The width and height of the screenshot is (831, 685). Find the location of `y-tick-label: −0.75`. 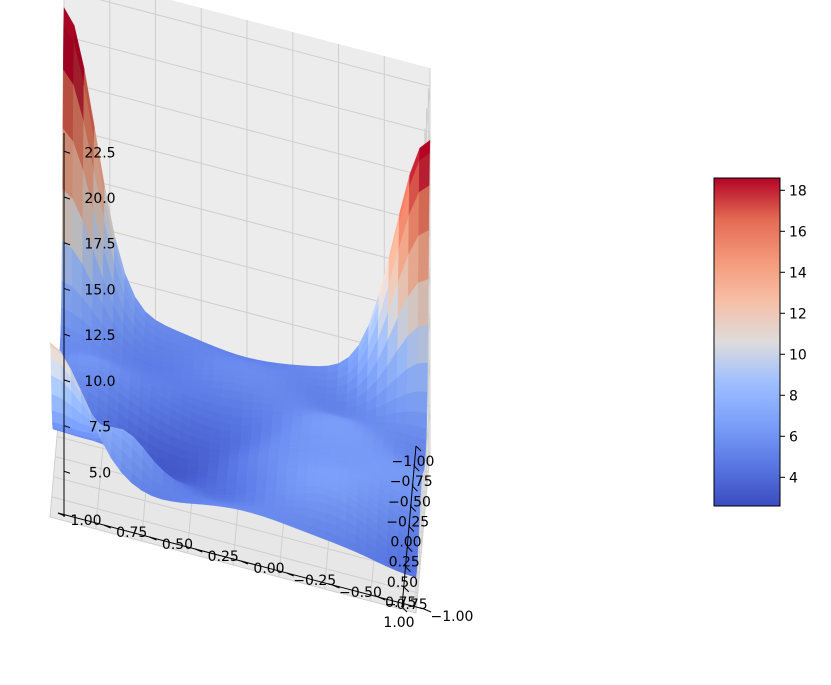

y-tick-label: −0.75 is located at coordinates (406, 605).